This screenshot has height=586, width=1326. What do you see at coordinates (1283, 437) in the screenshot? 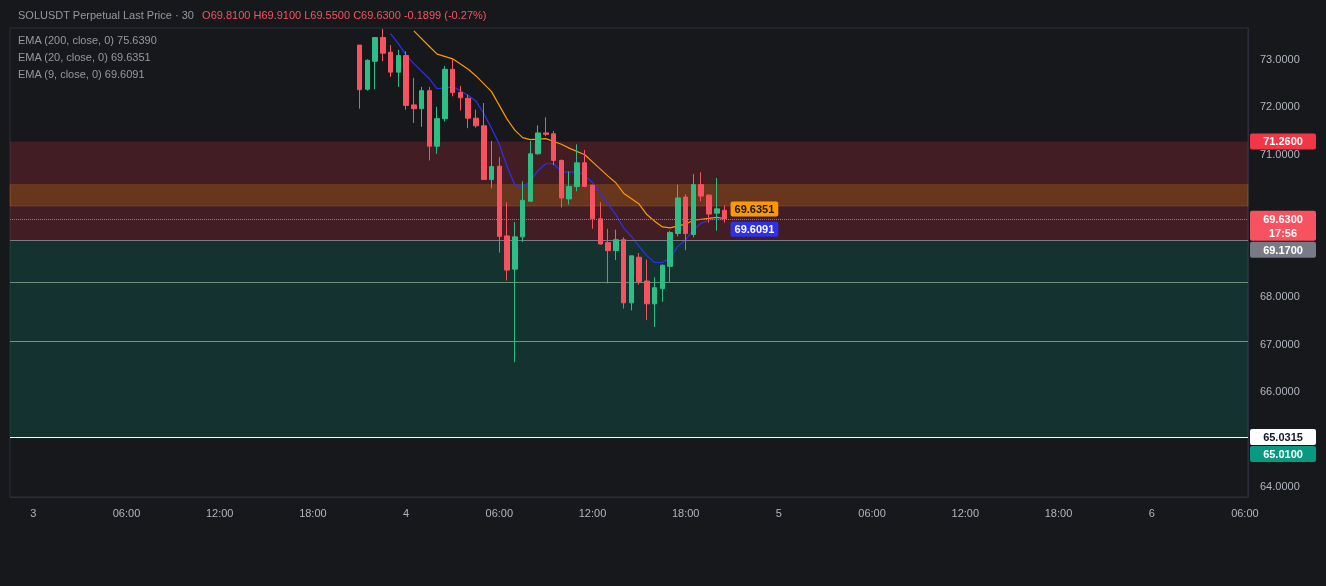
I see `ref-line-label: 65.0315` at bounding box center [1283, 437].